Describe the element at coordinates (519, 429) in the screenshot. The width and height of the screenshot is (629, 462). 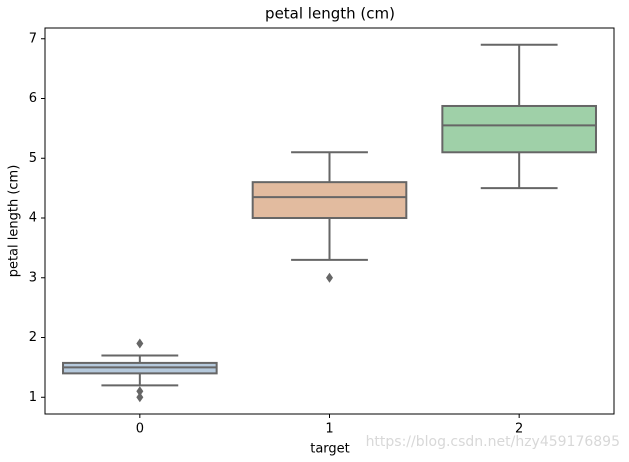
I see `x-tick-label: 2` at that location.